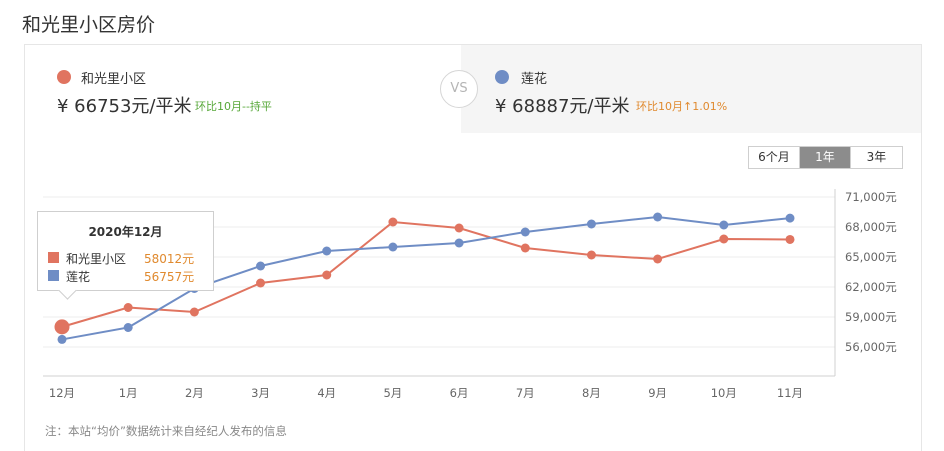  Describe the element at coordinates (233, 106) in the screenshot. I see `community-left-change: 环比10月--持平` at that location.